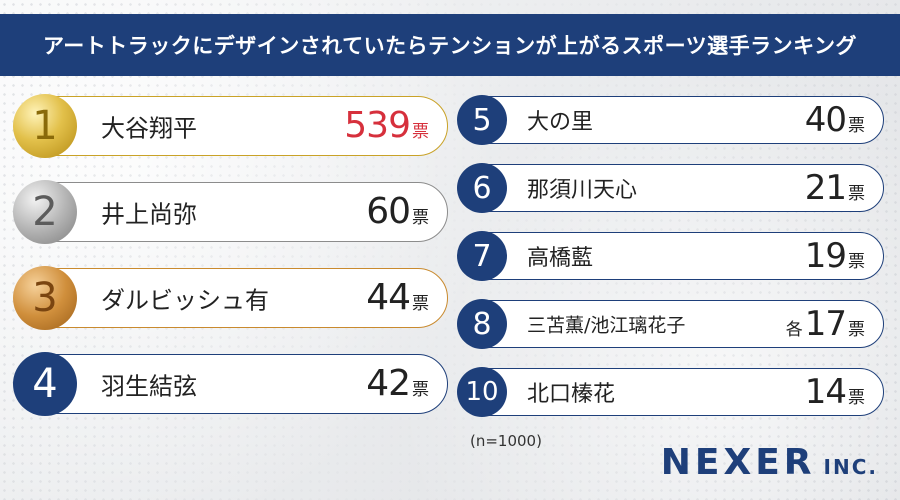 The height and width of the screenshot is (500, 900). I want to click on athlete-name: 大谷翔平, so click(149, 128).